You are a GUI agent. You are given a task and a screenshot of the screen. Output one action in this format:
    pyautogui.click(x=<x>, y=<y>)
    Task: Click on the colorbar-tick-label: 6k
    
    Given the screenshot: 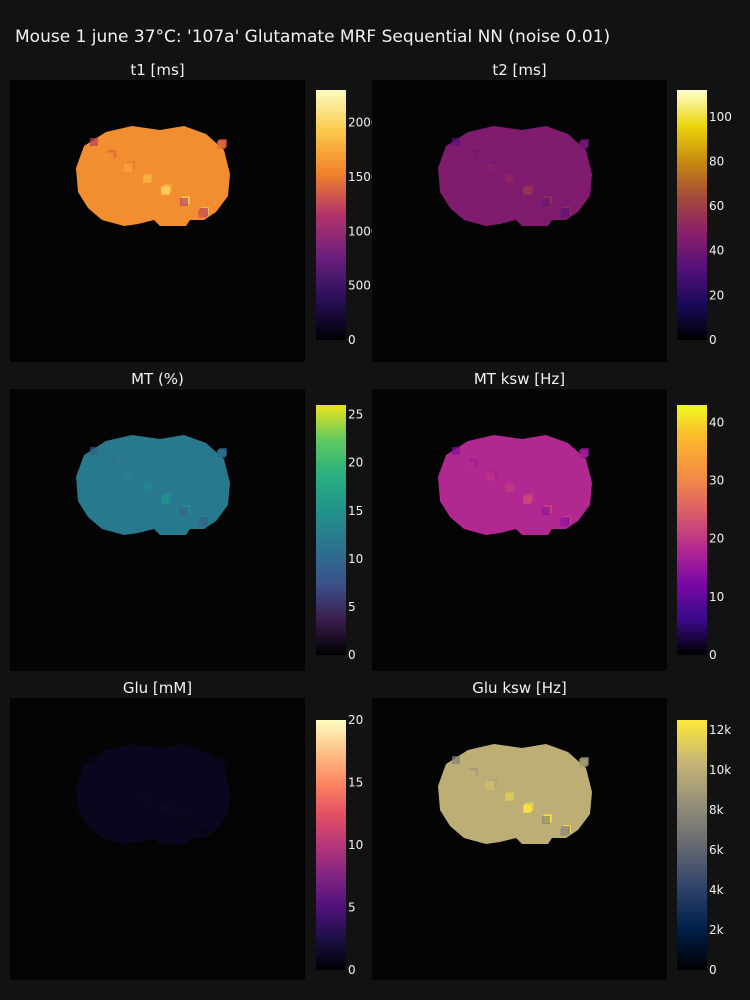 What is the action you would take?
    pyautogui.click(x=716, y=850)
    